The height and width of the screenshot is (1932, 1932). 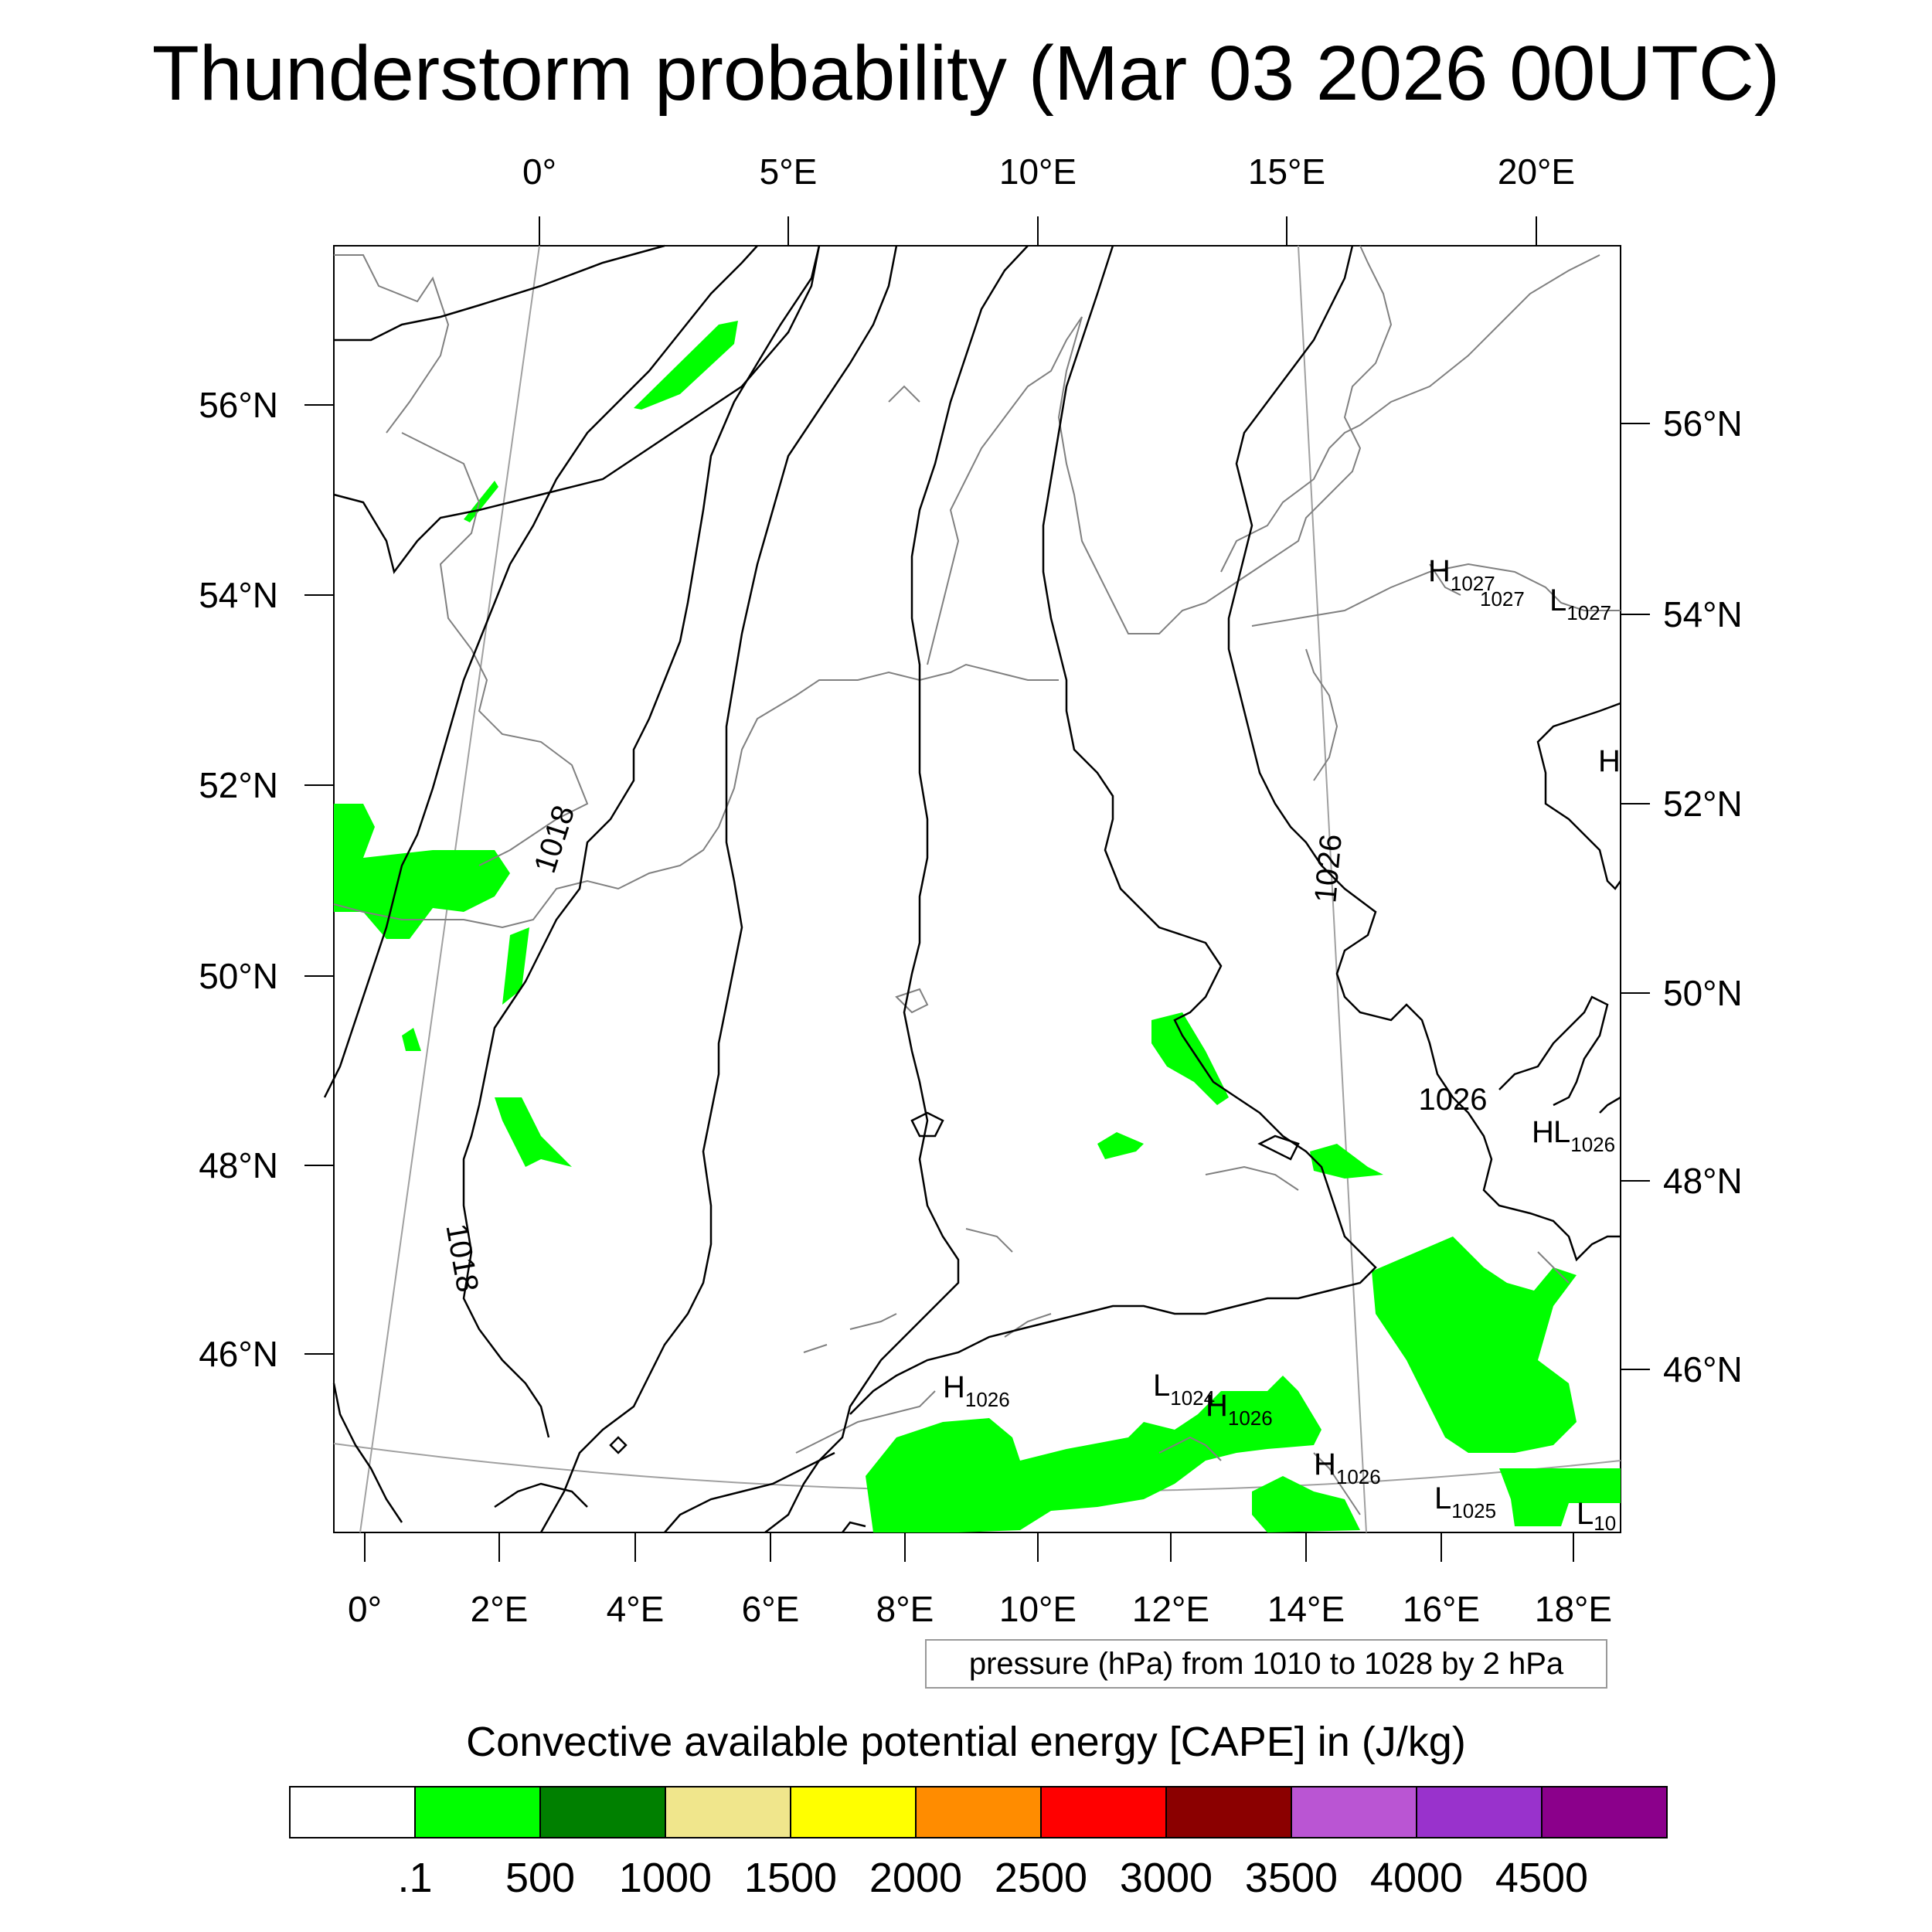 What do you see at coordinates (905, 1609) in the screenshot?
I see `bottom-lon-label: 8°E` at bounding box center [905, 1609].